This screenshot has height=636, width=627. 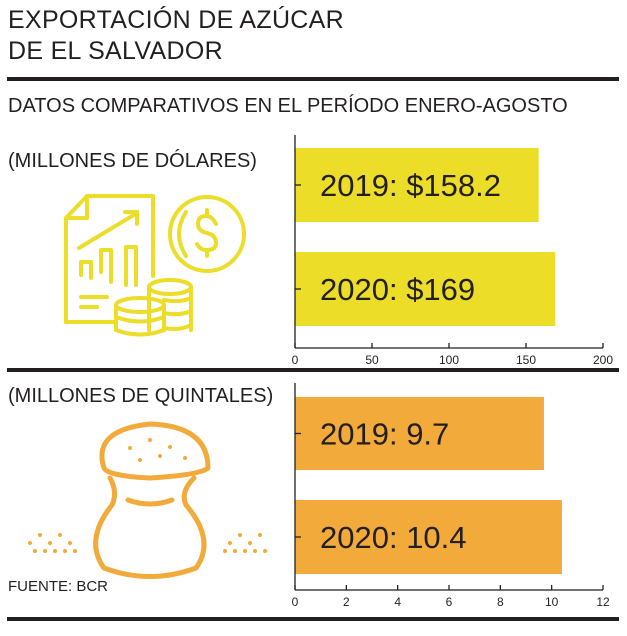 What do you see at coordinates (449, 360) in the screenshot?
I see `chart1-x-tick-label: 100` at bounding box center [449, 360].